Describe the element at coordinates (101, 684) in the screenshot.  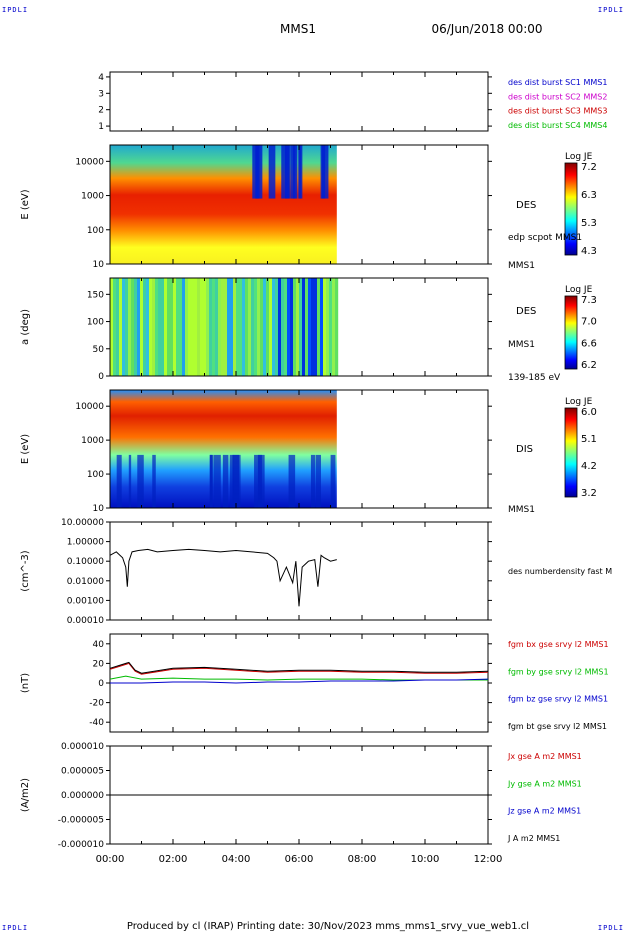
I see `y-tick-label: 0` at that location.